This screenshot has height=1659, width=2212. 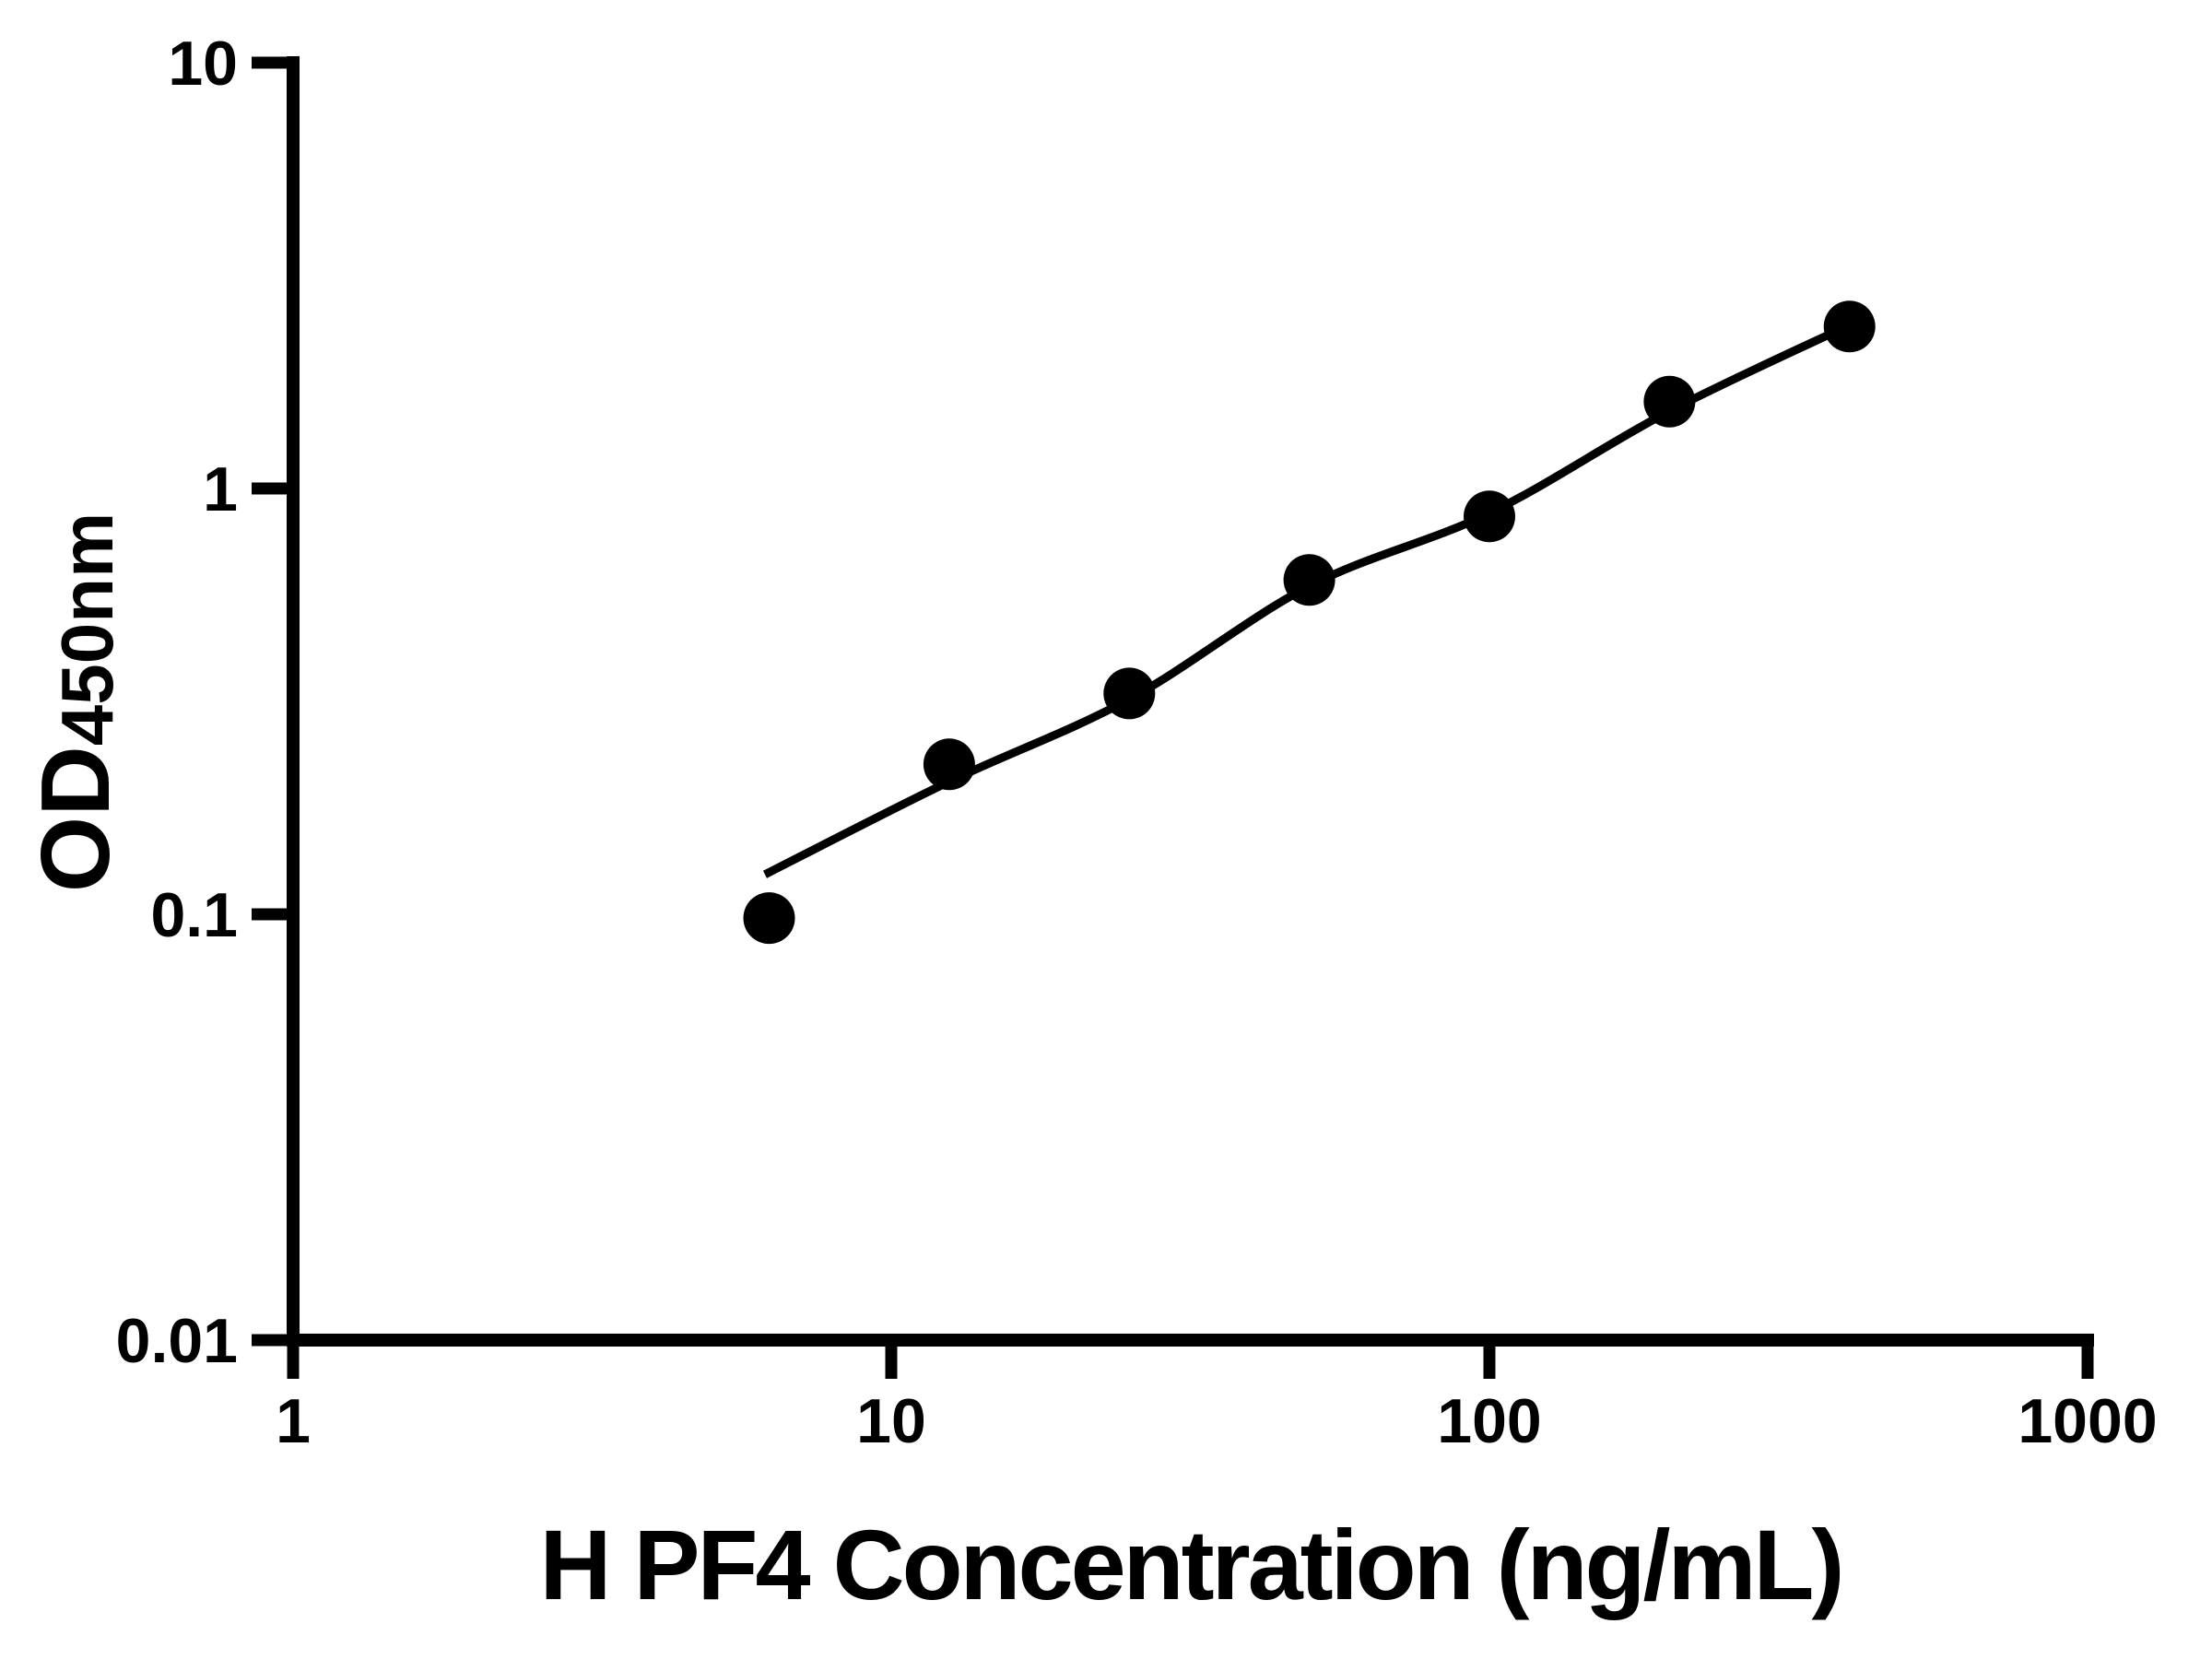 What do you see at coordinates (177, 1341) in the screenshot?
I see `y-tick-label-0.01: 0.01` at bounding box center [177, 1341].